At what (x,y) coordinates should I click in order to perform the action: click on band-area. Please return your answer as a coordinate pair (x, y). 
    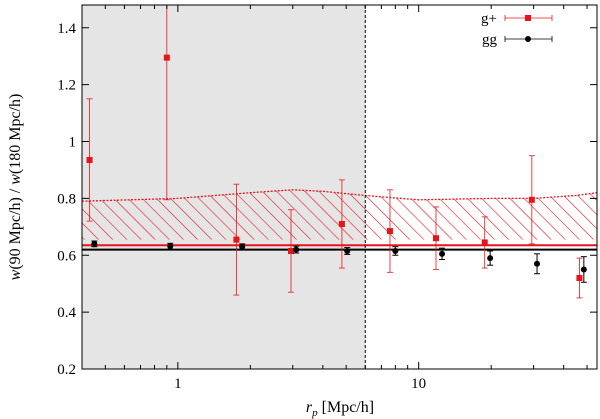
    Looking at the image, I should click on (339, 214).